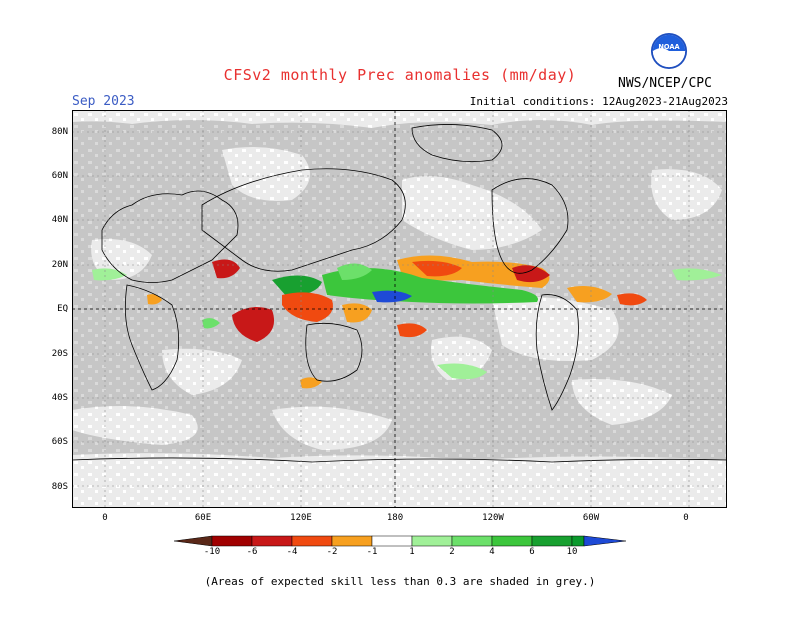 This screenshot has height=618, width=800. What do you see at coordinates (412, 552) in the screenshot?
I see `colorbar-label-p1: 1` at bounding box center [412, 552].